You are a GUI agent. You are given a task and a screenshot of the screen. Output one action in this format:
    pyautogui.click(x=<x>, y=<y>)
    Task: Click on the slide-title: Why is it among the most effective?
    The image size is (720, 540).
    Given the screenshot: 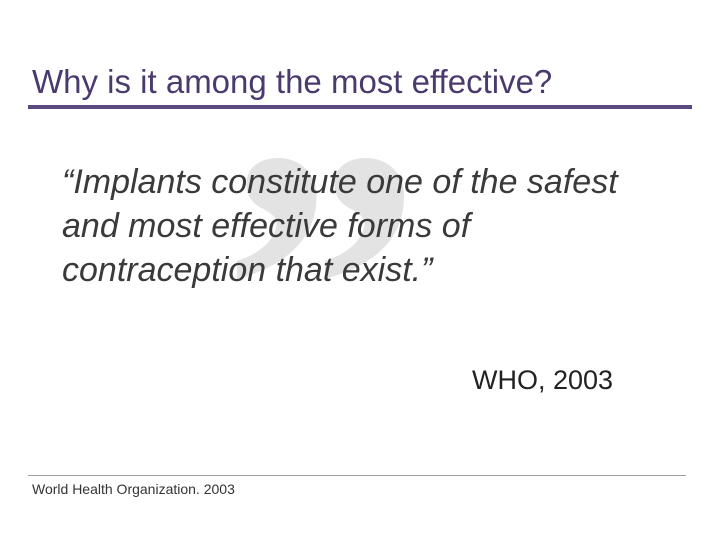 What is the action you would take?
    pyautogui.click(x=292, y=81)
    